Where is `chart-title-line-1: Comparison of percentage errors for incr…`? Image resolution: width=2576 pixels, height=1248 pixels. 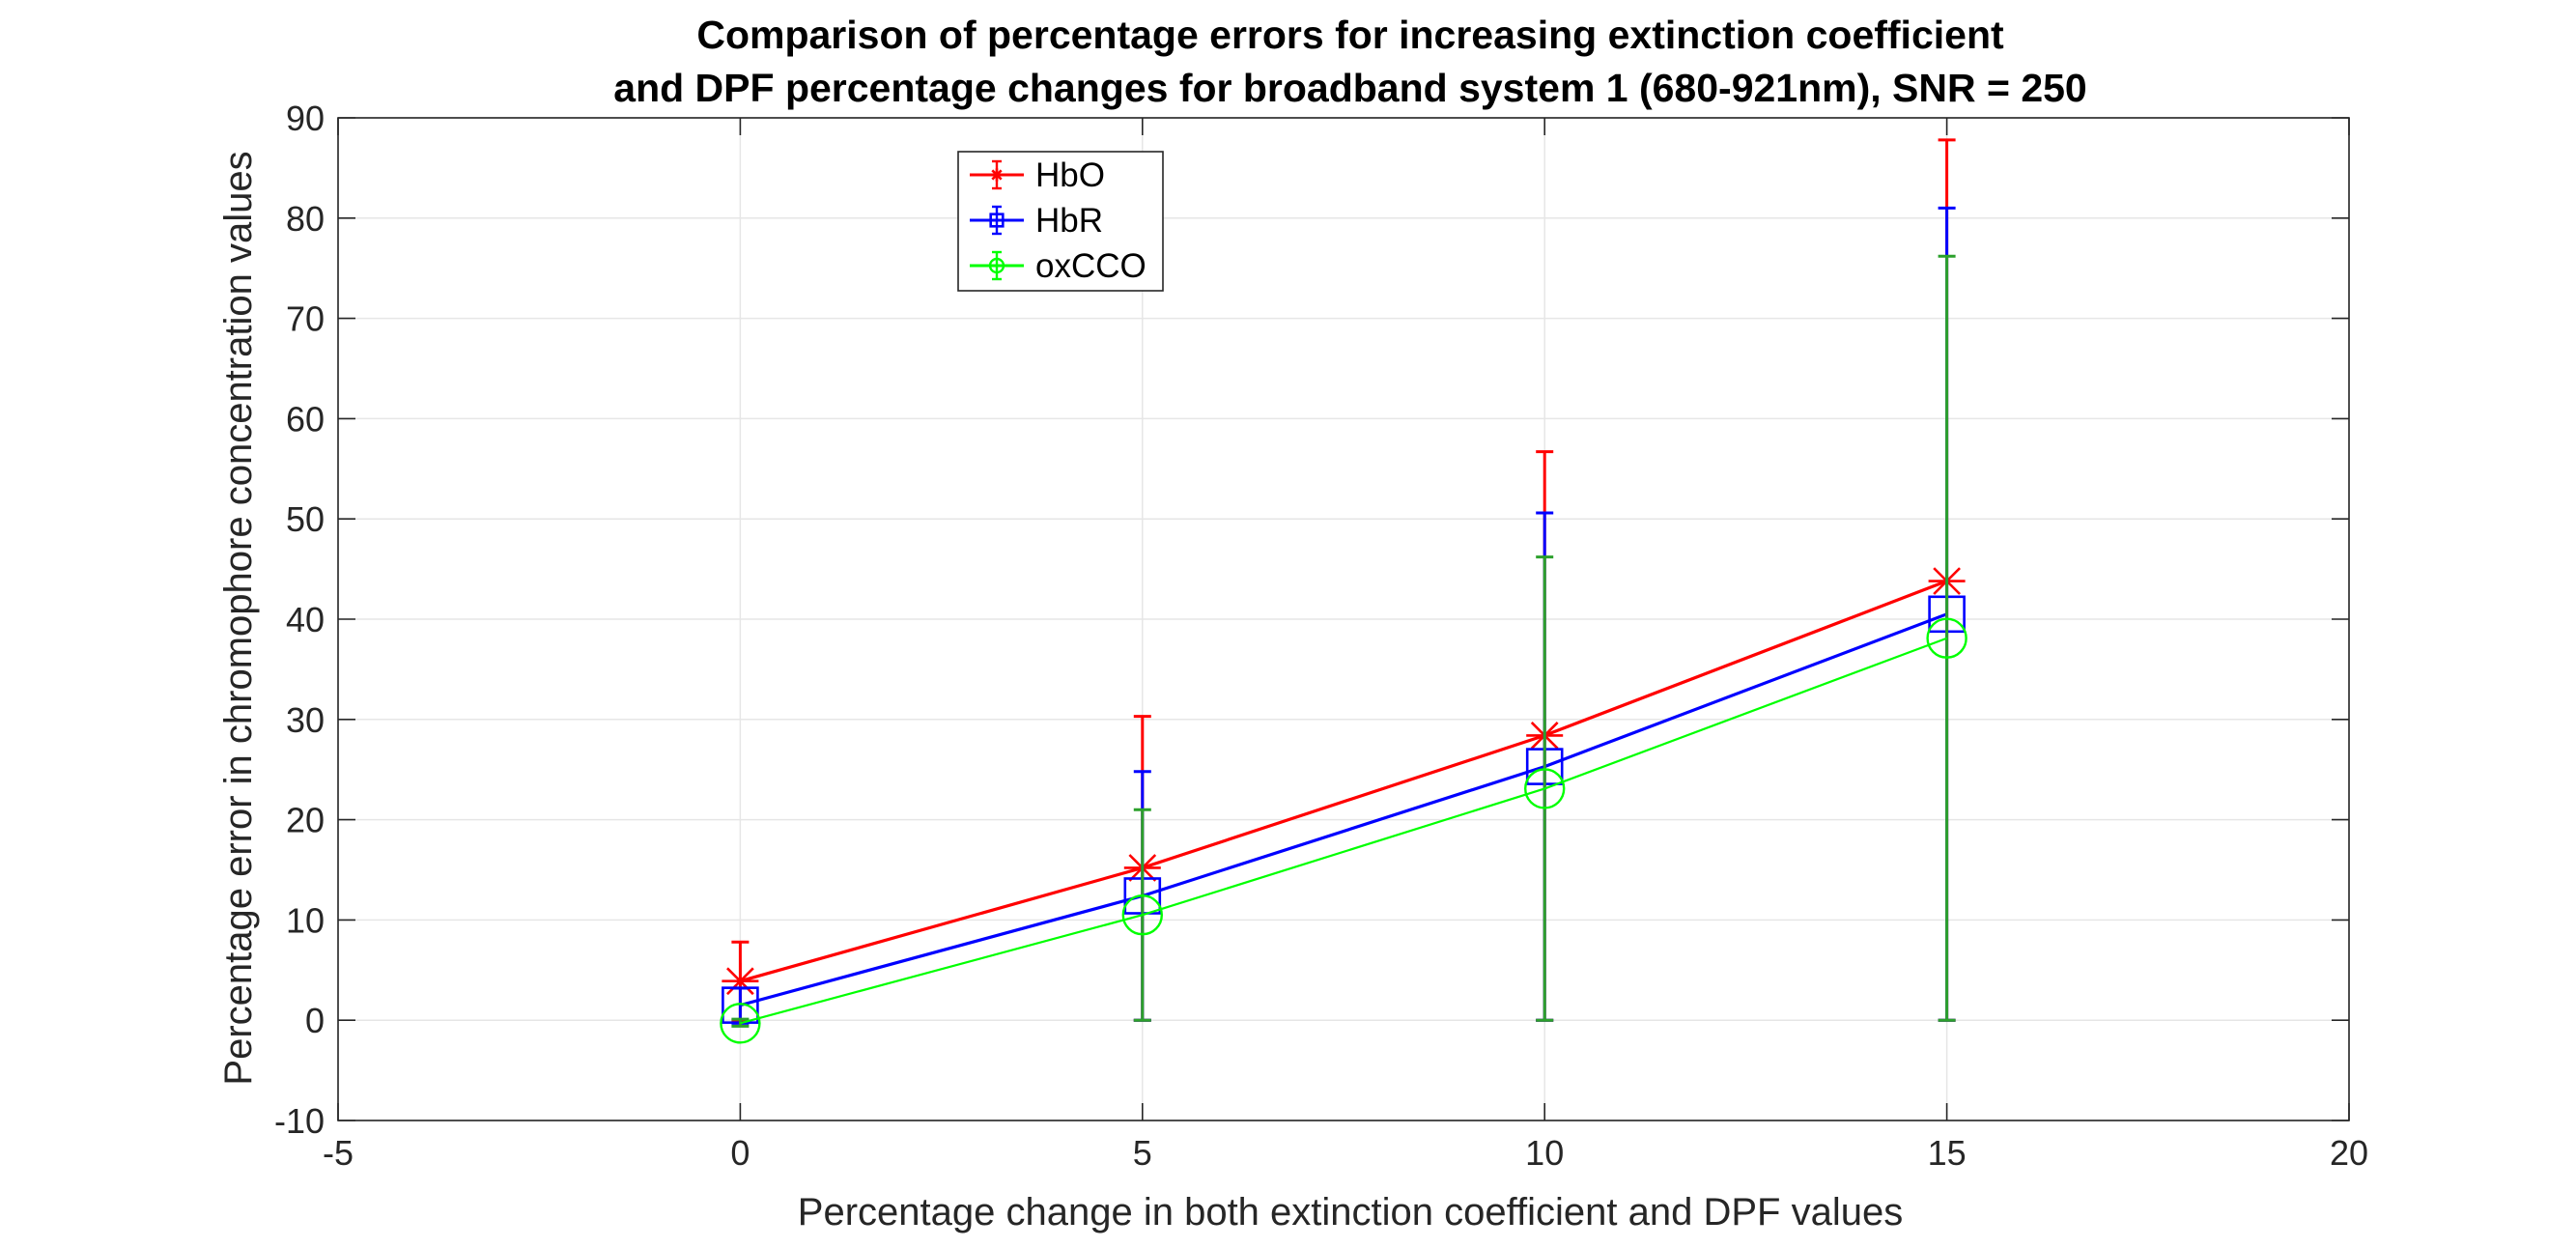
chart-title-line-1: Comparison of percentage errors for incr… is located at coordinates (1350, 35).